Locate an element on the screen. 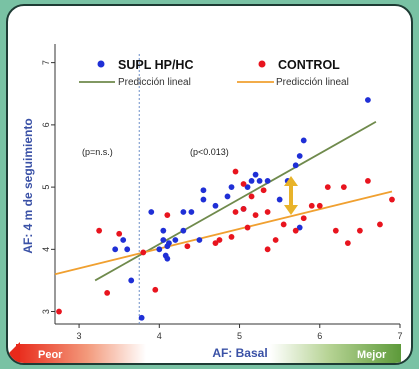 This screenshot has height=369, width=419. better-gradient-bar is located at coordinates (335, 353).